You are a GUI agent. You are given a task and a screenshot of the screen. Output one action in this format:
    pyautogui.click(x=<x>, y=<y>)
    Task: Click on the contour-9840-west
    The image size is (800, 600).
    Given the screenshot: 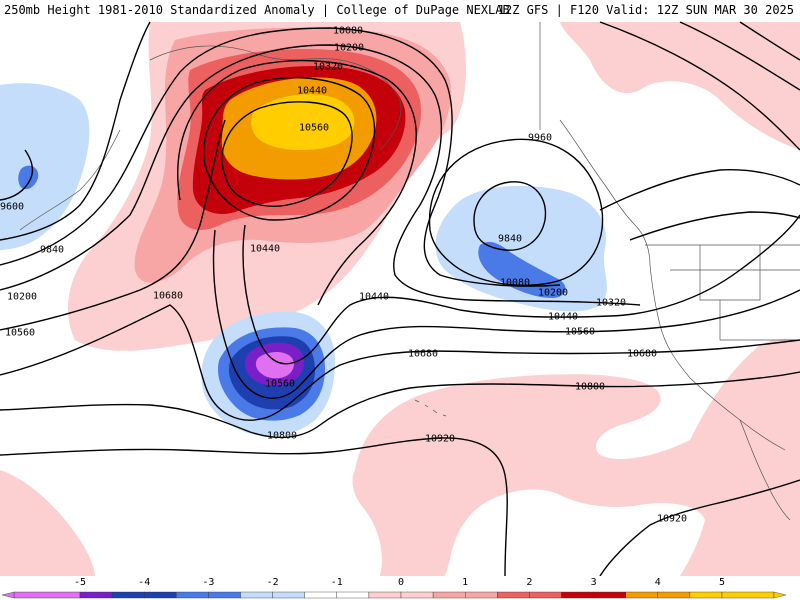 What is the action you would take?
    pyautogui.click(x=75, y=131)
    